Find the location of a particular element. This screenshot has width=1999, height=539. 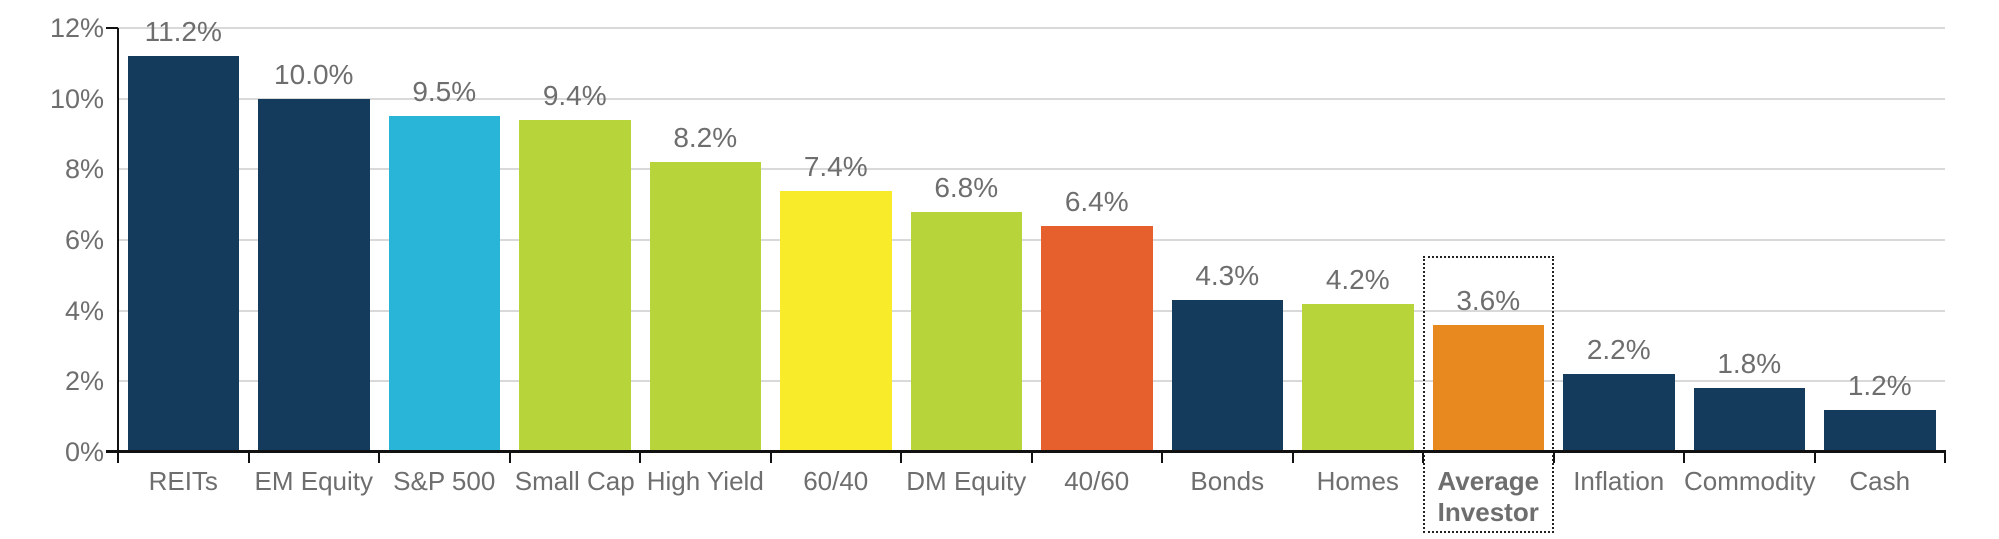

average-investor-highlight-box is located at coordinates (1488, 394).